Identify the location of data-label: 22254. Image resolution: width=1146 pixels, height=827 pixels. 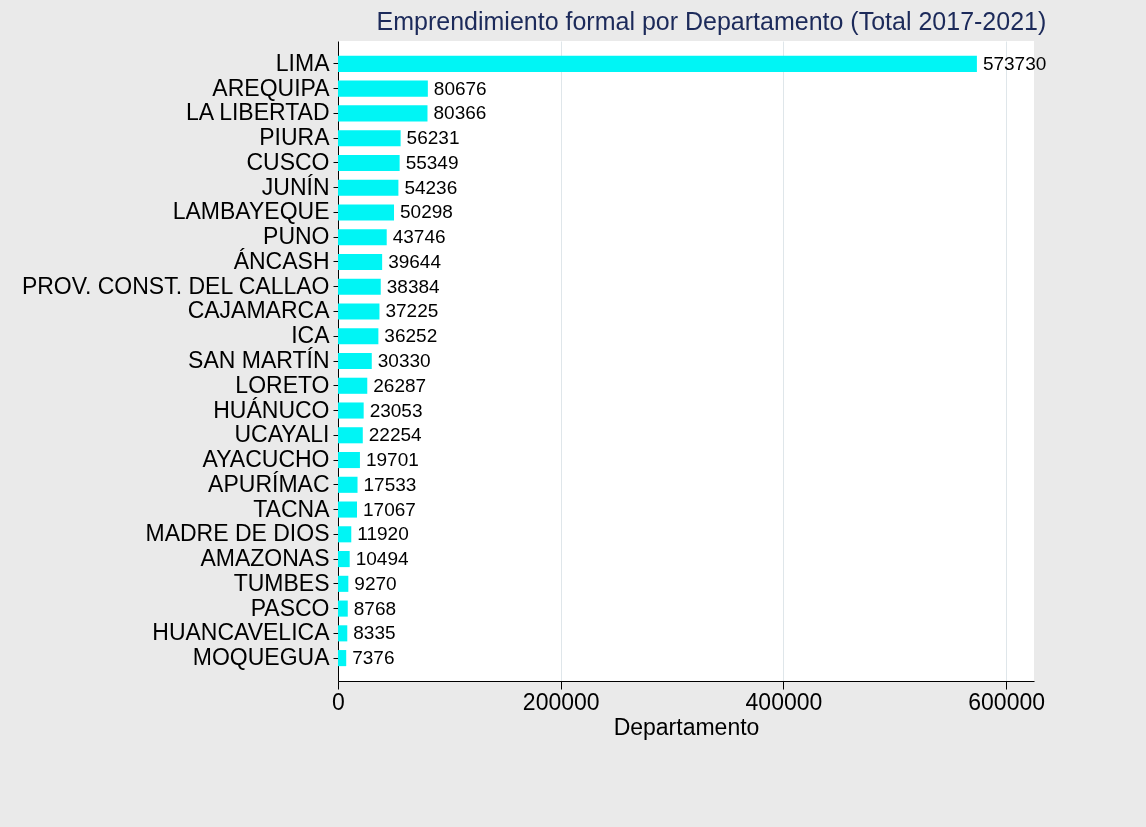
(395, 435).